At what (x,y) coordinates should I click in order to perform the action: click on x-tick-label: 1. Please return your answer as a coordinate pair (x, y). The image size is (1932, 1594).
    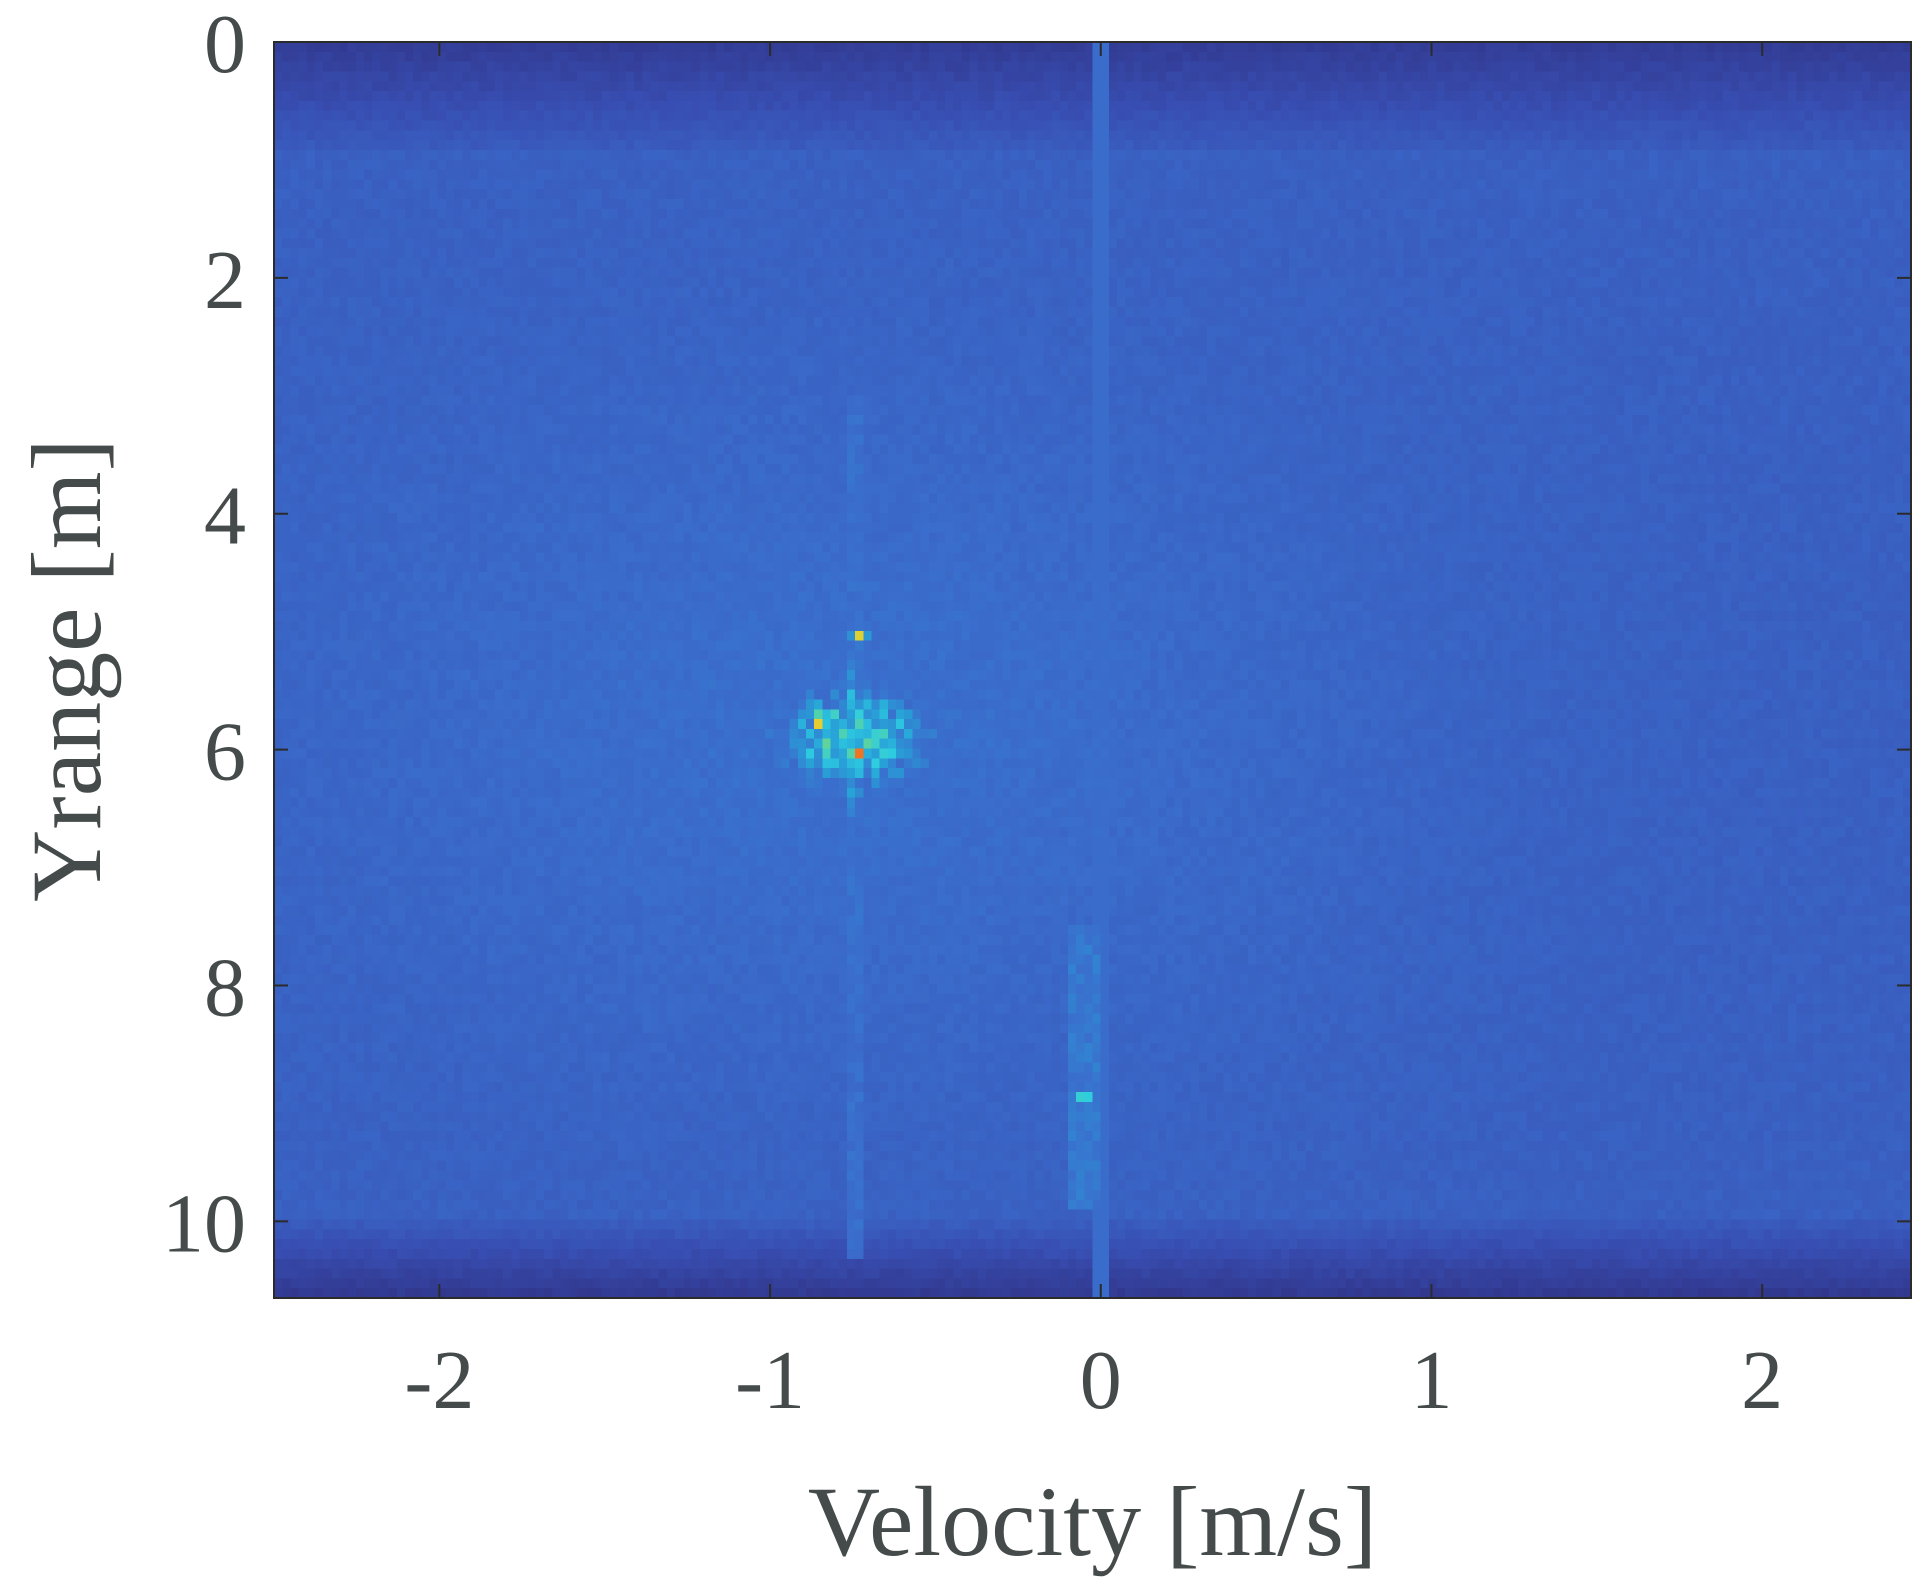
    Looking at the image, I should click on (1431, 1380).